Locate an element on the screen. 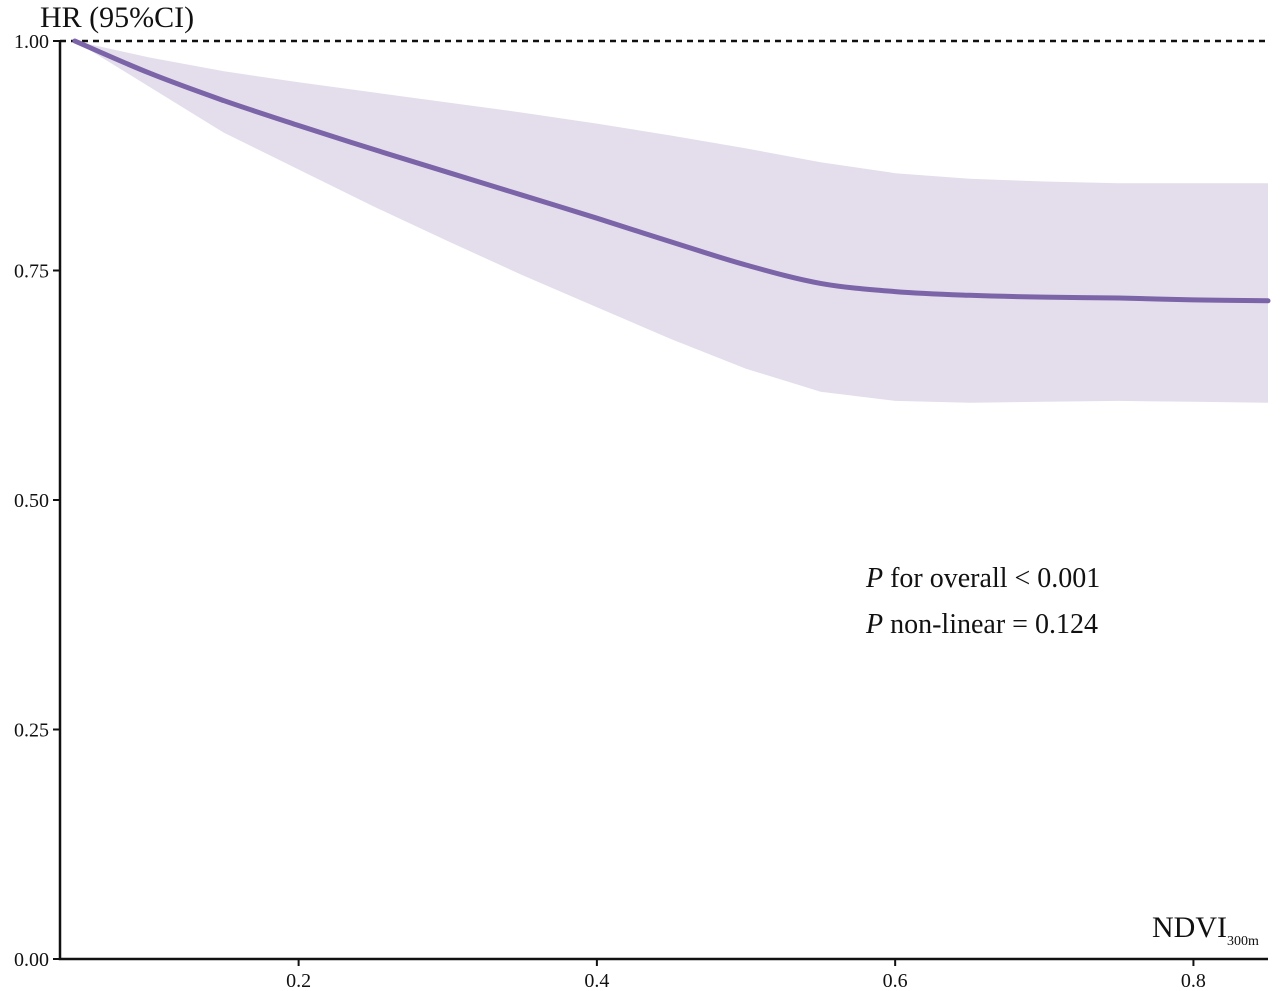 The height and width of the screenshot is (991, 1280). annotation-nonlinear-p: P non-linear = 0.124 is located at coordinates (981, 624).